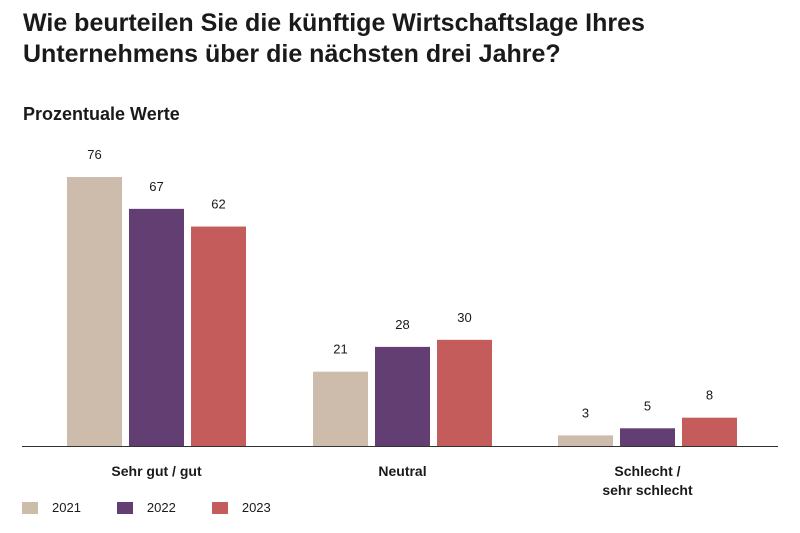  What do you see at coordinates (101, 114) in the screenshot?
I see `chart-subtitle: Prozentuale Werte` at bounding box center [101, 114].